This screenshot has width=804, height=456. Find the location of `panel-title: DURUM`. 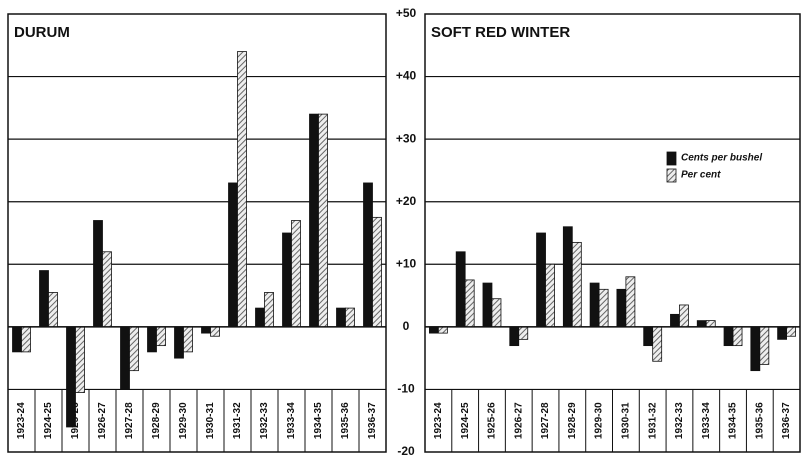

panel-title: DURUM is located at coordinates (42, 32).